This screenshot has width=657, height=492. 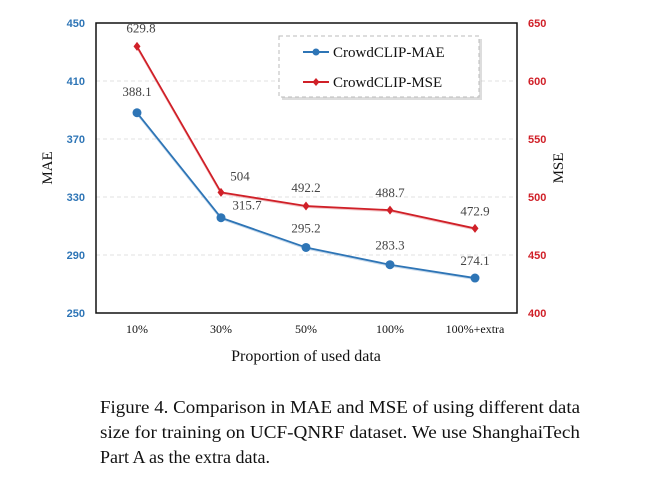 What do you see at coordinates (76, 82) in the screenshot?
I see `left-tick-label: 410` at bounding box center [76, 82].